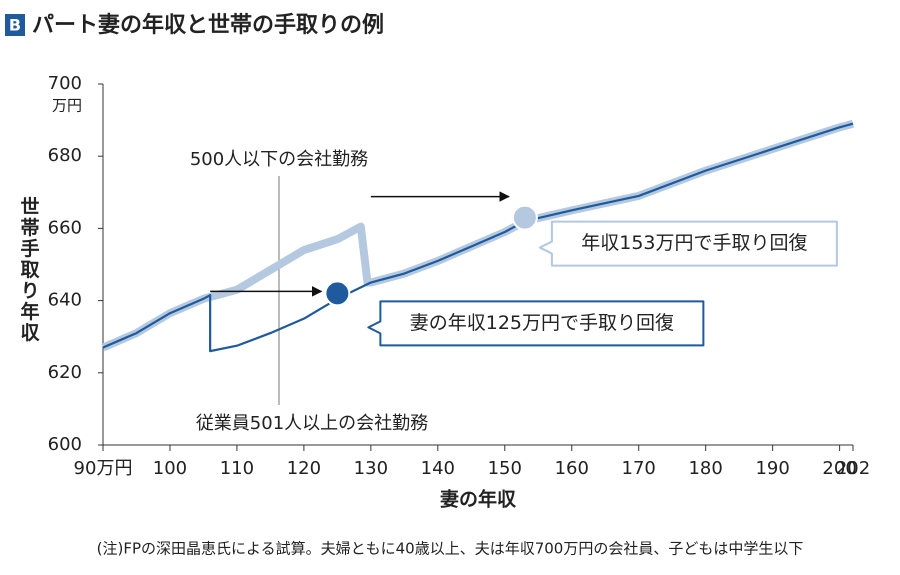 The width and height of the screenshot is (900, 575). Describe the element at coordinates (572, 468) in the screenshot. I see `x-tick-label: 160` at that location.